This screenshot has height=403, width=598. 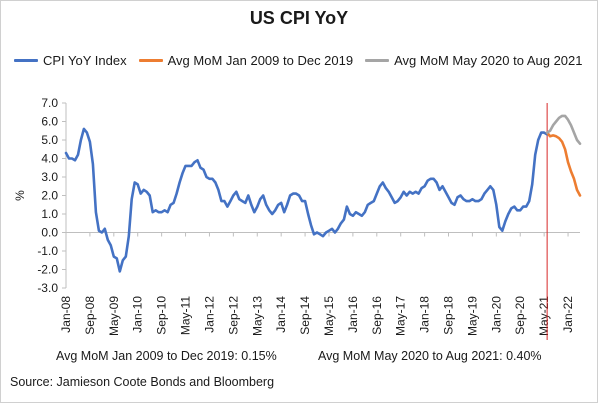 I want to click on x-tick-label: Jan-08, so click(x=66, y=314).